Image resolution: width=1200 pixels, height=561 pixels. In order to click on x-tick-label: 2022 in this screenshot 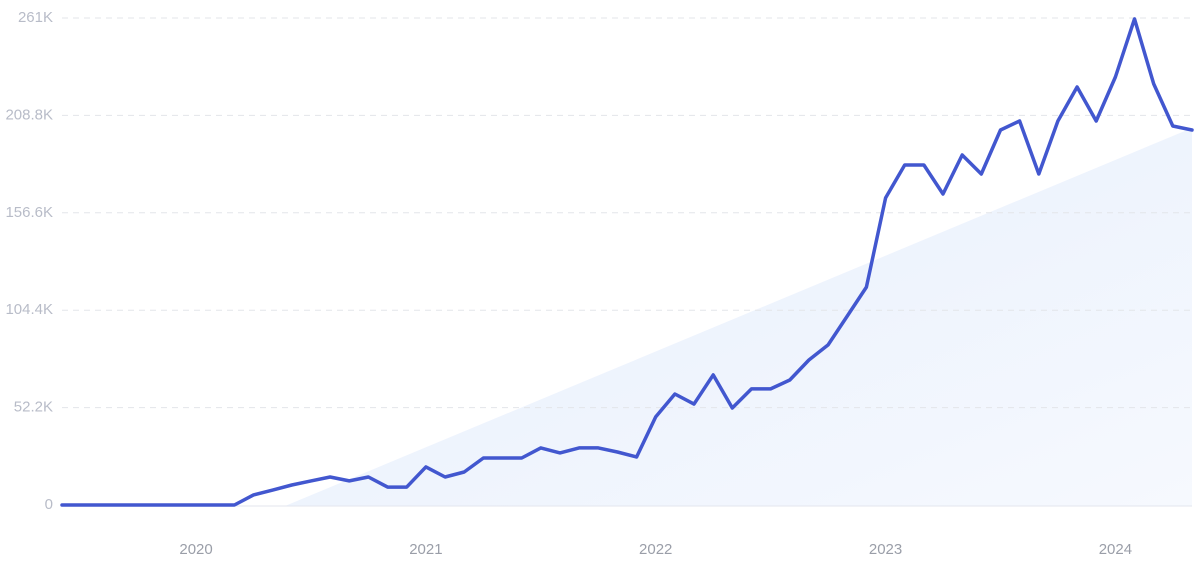, I will do `click(655, 549)`.